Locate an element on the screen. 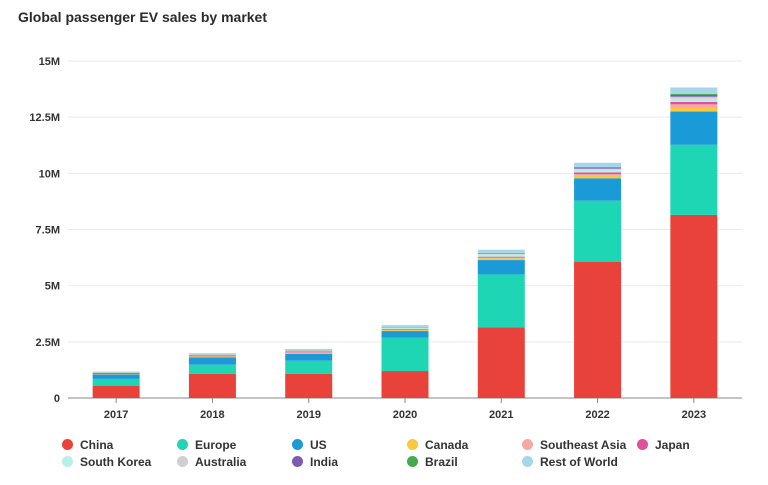 The image size is (768, 485). x-tick-label-2020: 2020 is located at coordinates (405, 415).